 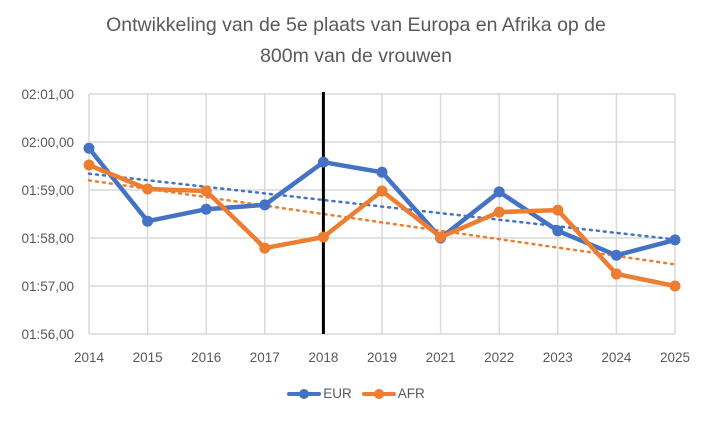 What do you see at coordinates (323, 357) in the screenshot?
I see `x-tick-label: 2018` at bounding box center [323, 357].